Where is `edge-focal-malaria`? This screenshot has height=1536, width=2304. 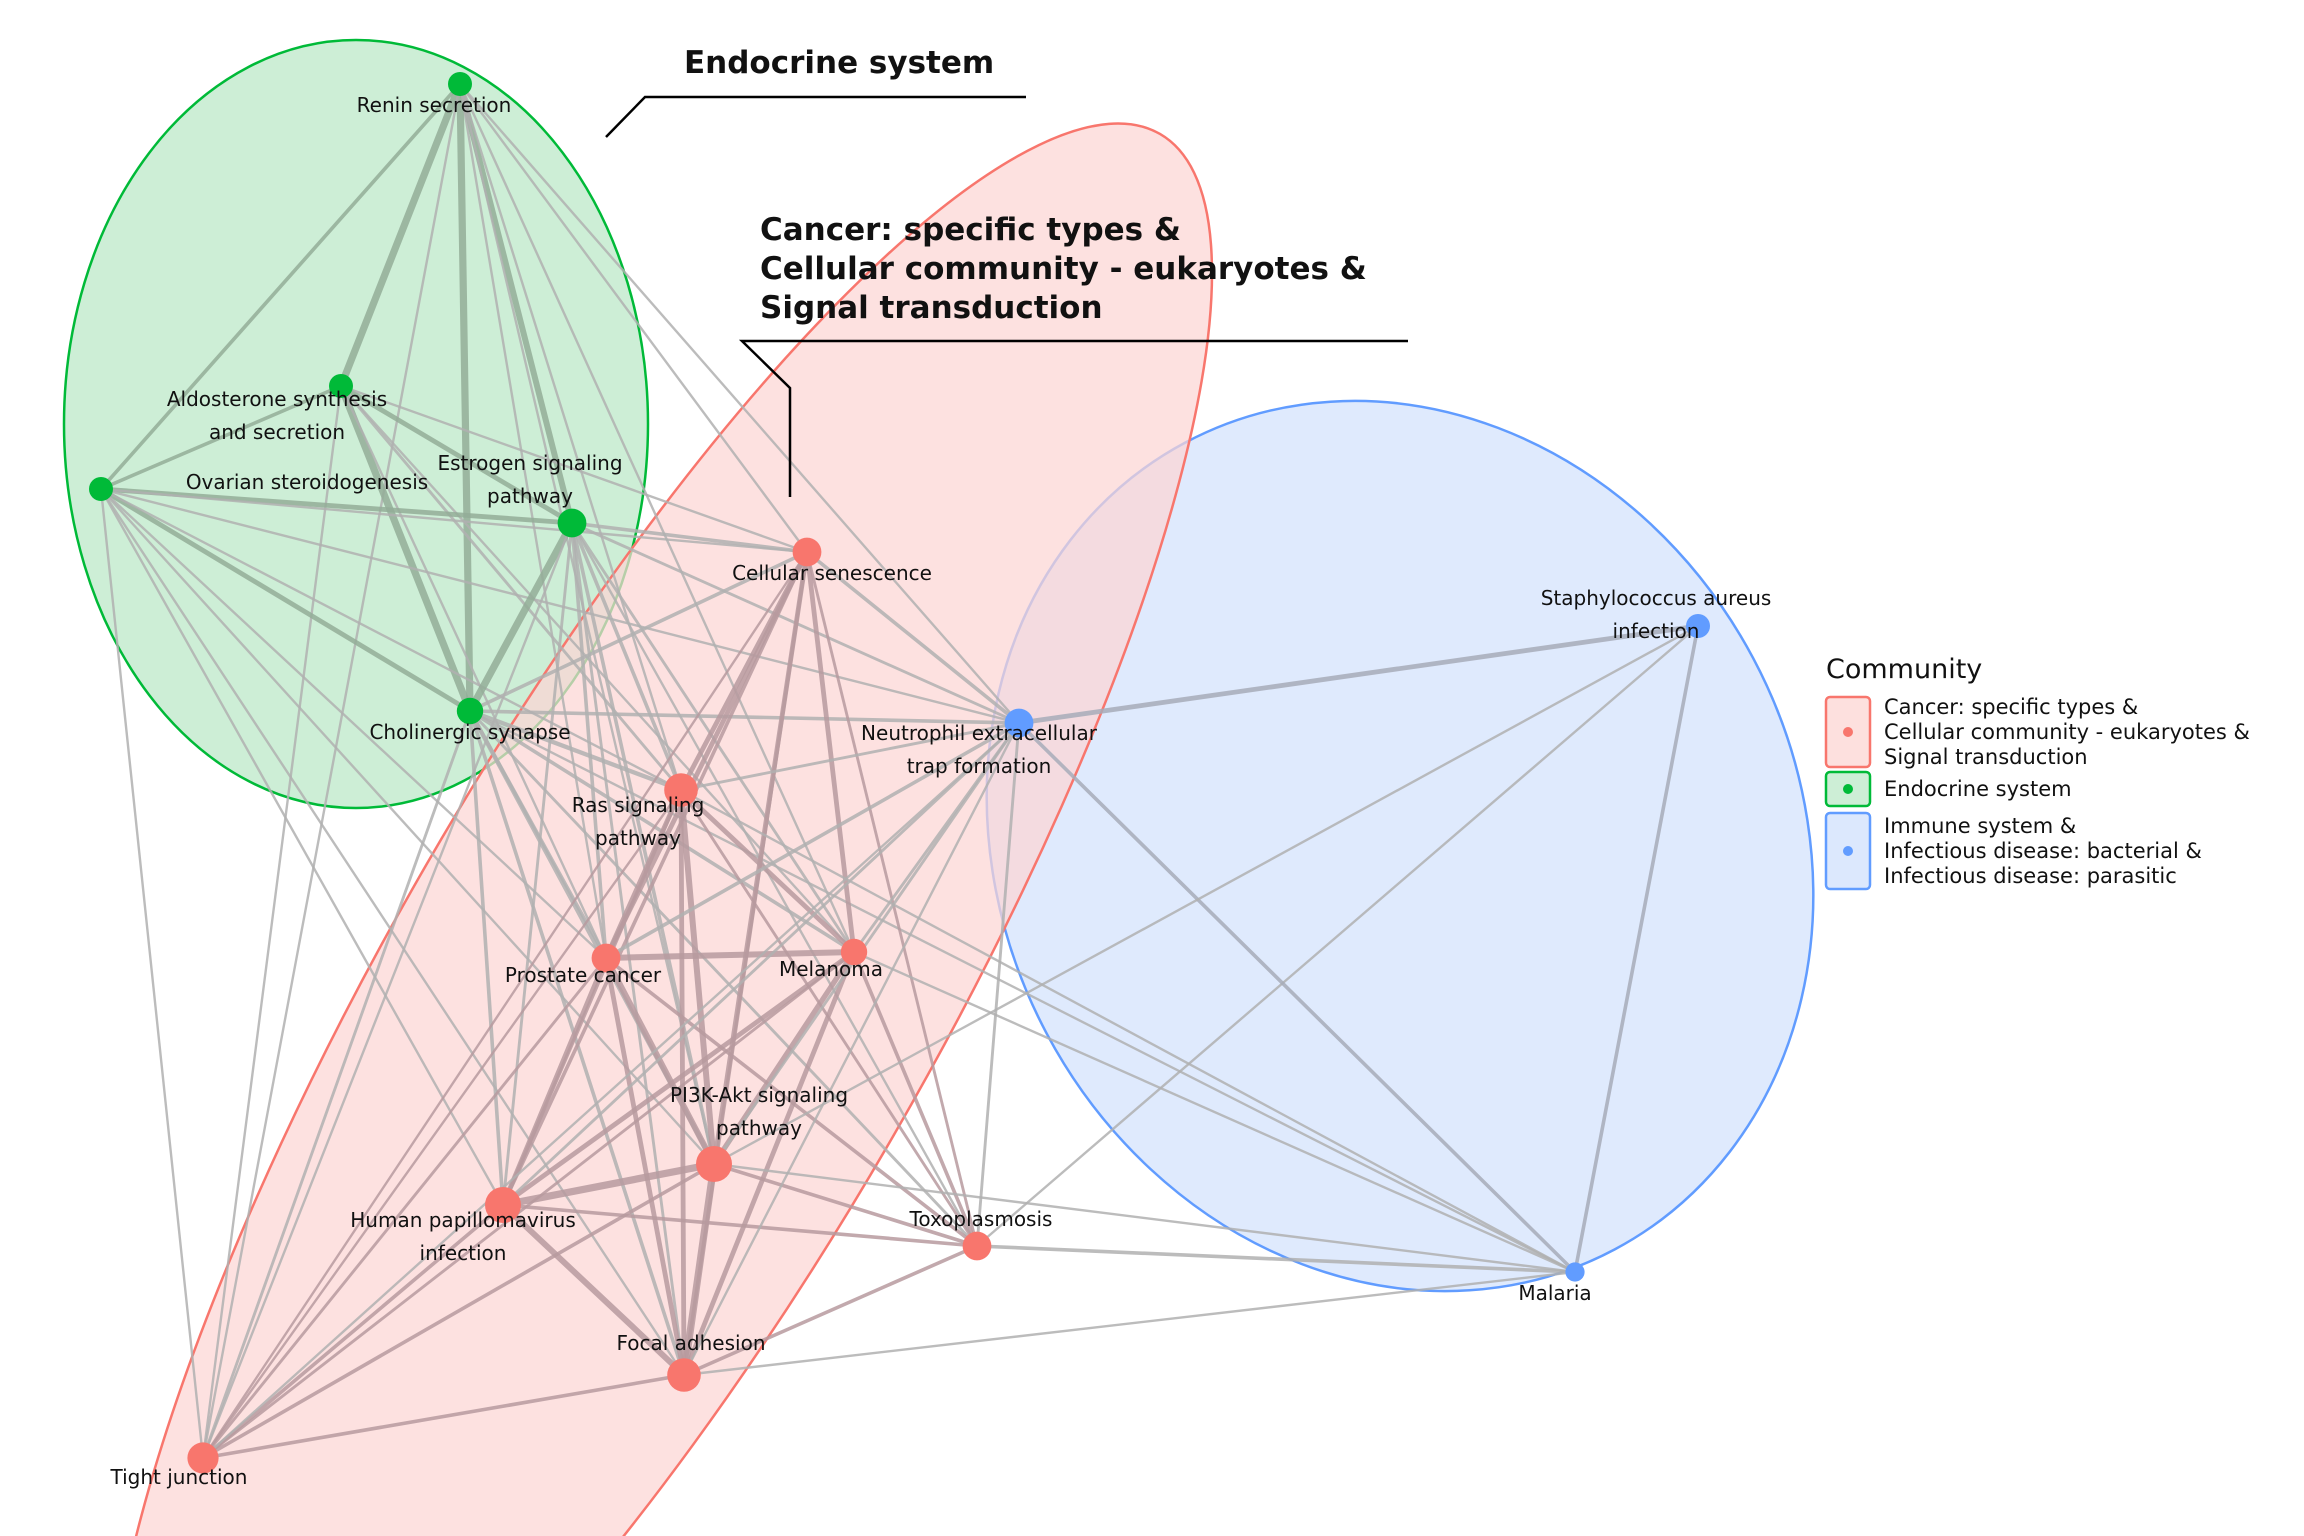 edge-focal-malaria is located at coordinates (1129, 1323).